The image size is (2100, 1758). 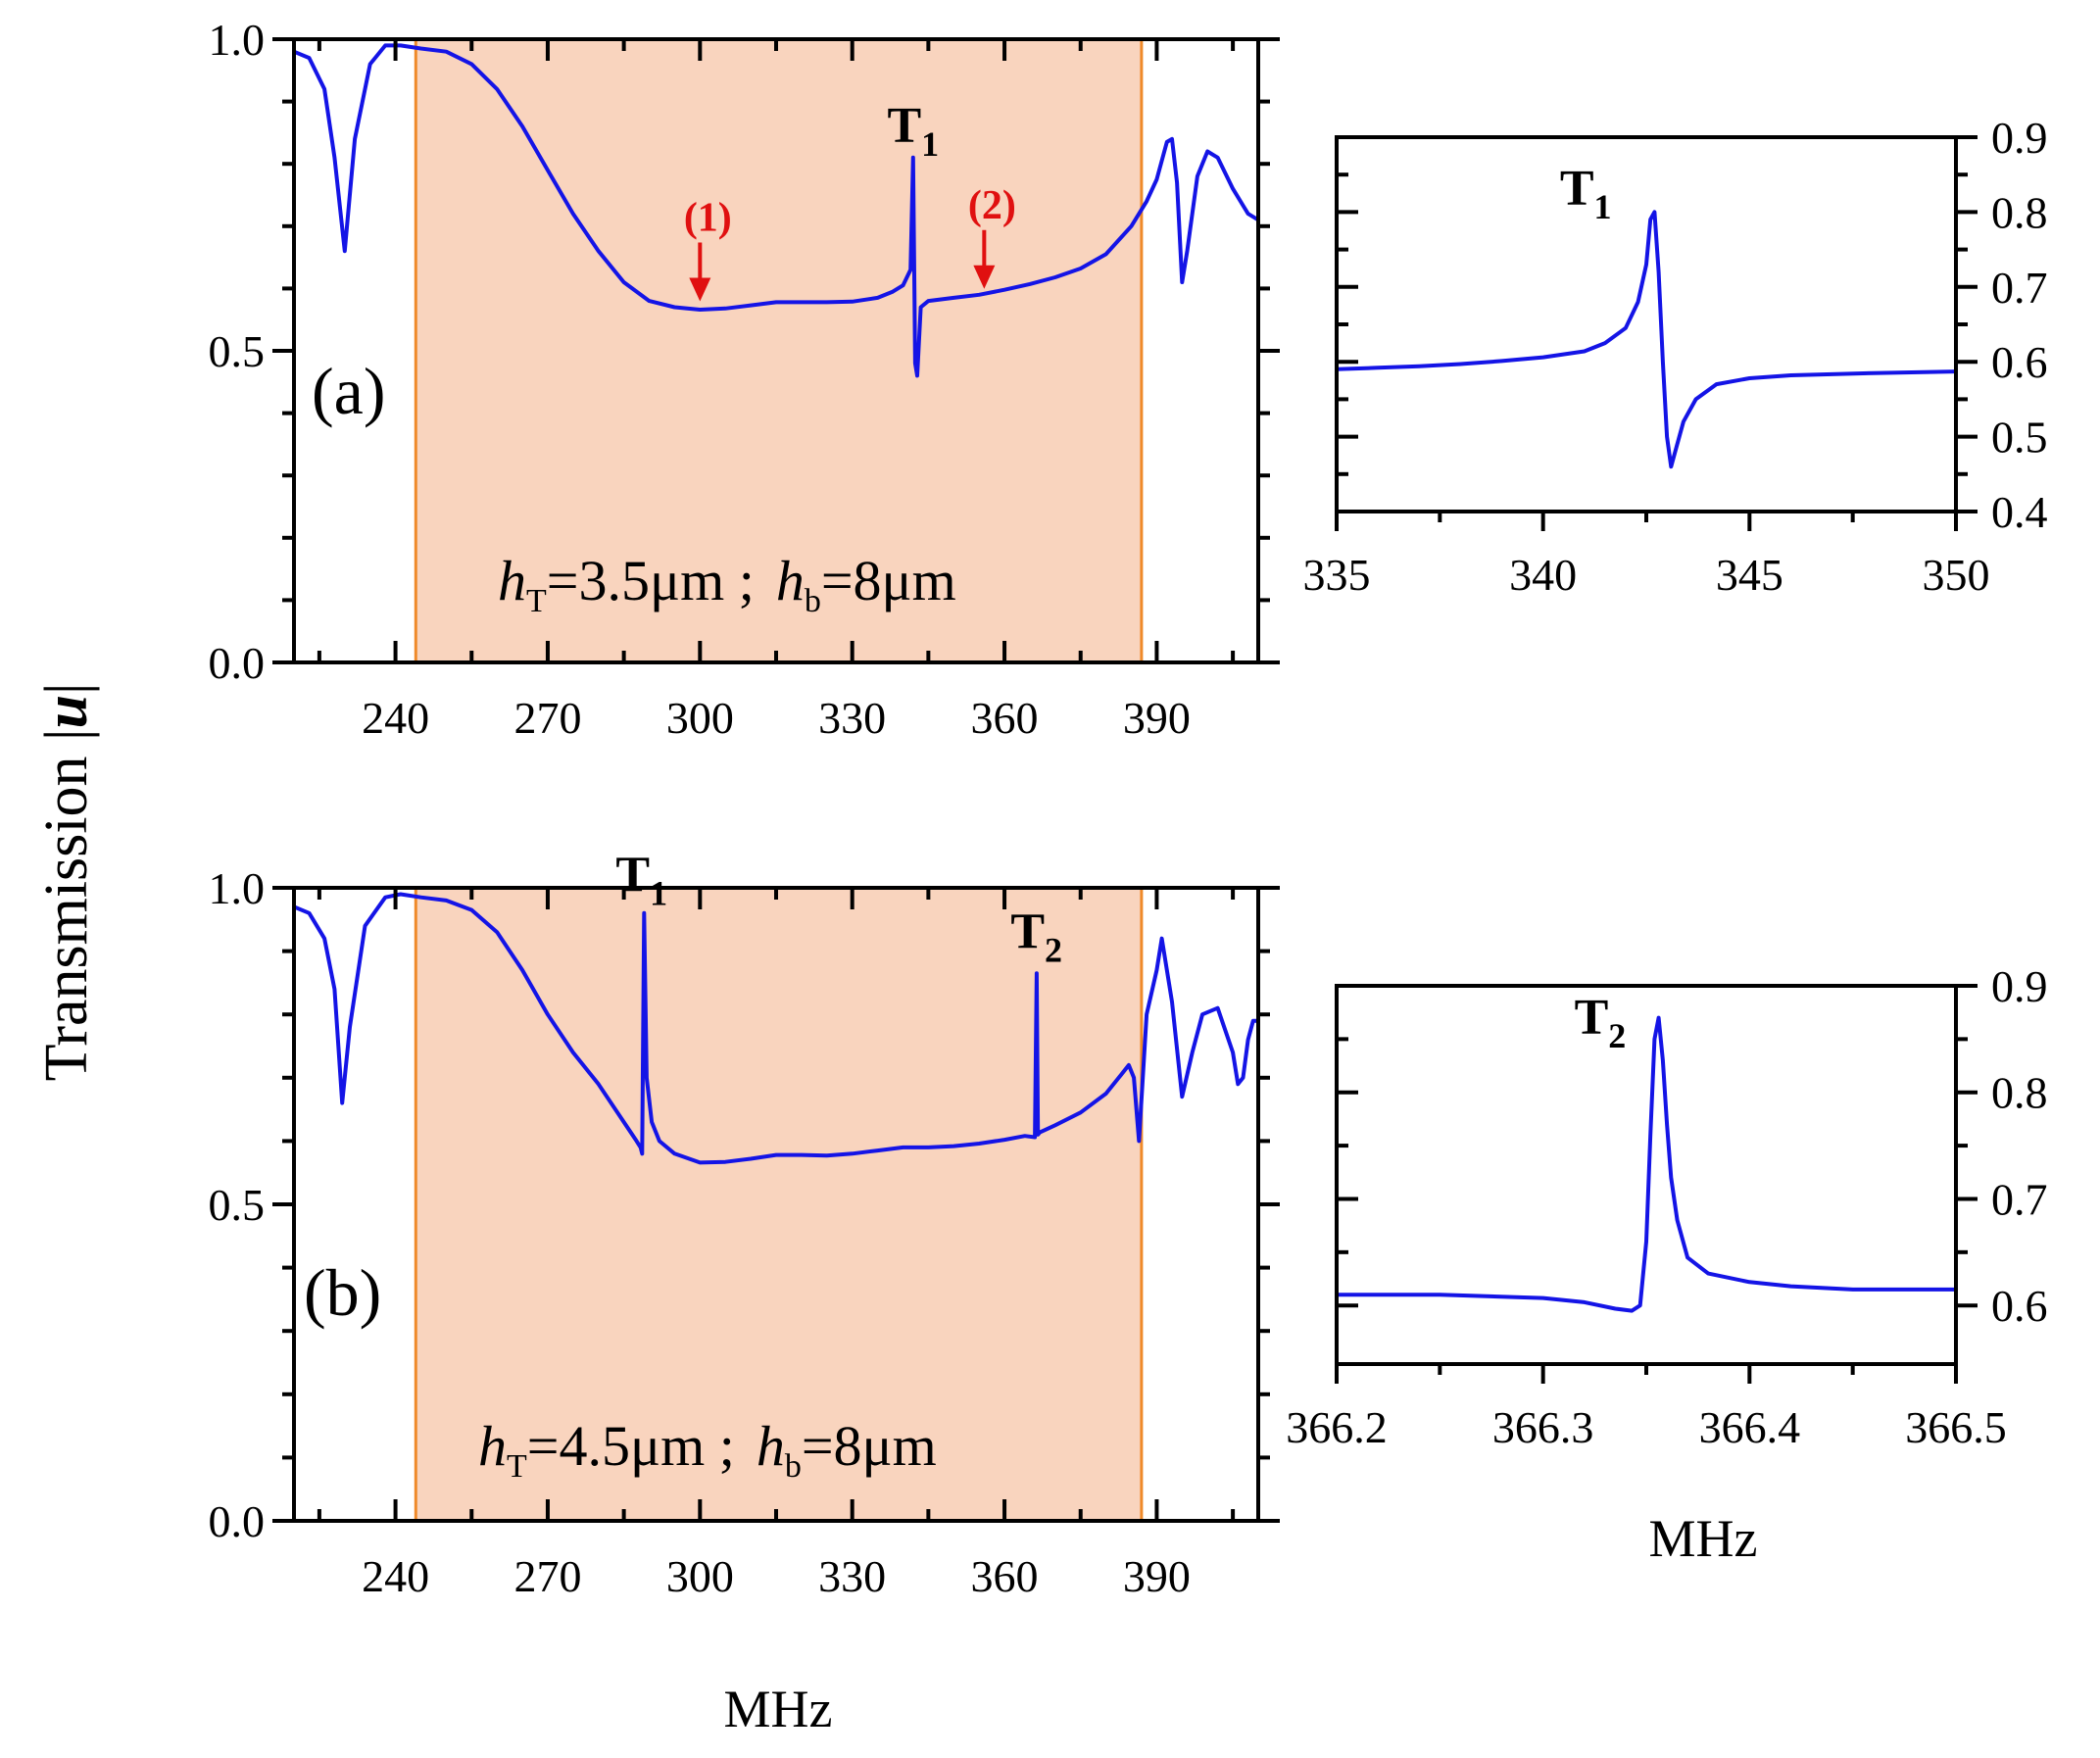 I want to click on x-tick-label: 366.2, so click(x=1337, y=1427).